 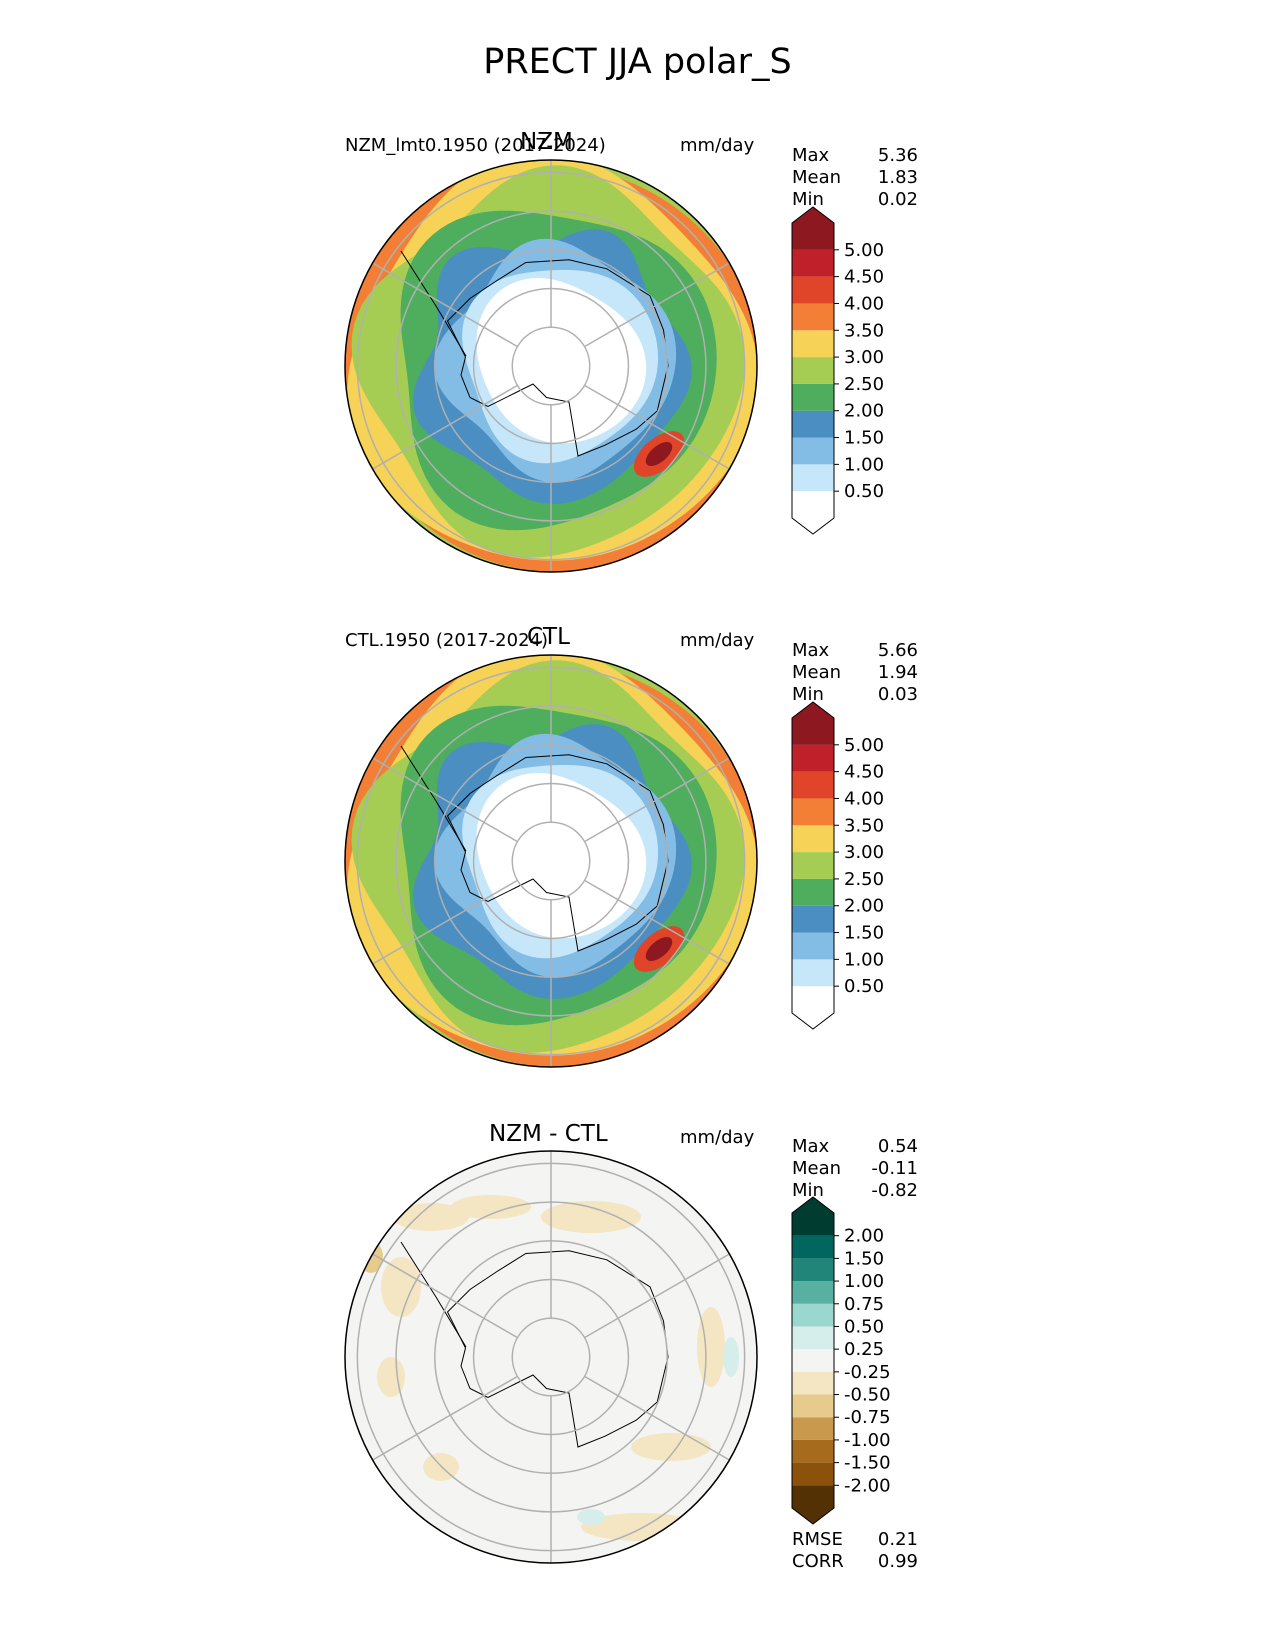 I want to click on panel2-peninsula, so click(x=433, y=798).